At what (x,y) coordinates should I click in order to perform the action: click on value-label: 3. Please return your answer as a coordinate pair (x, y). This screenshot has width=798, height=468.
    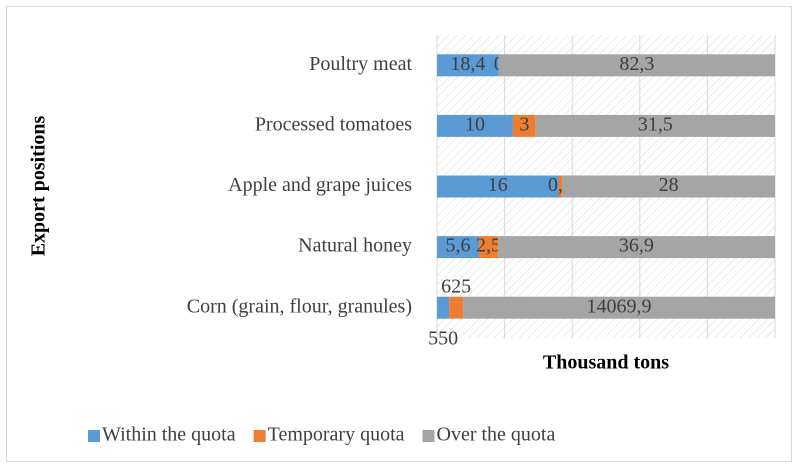
    Looking at the image, I should click on (524, 124).